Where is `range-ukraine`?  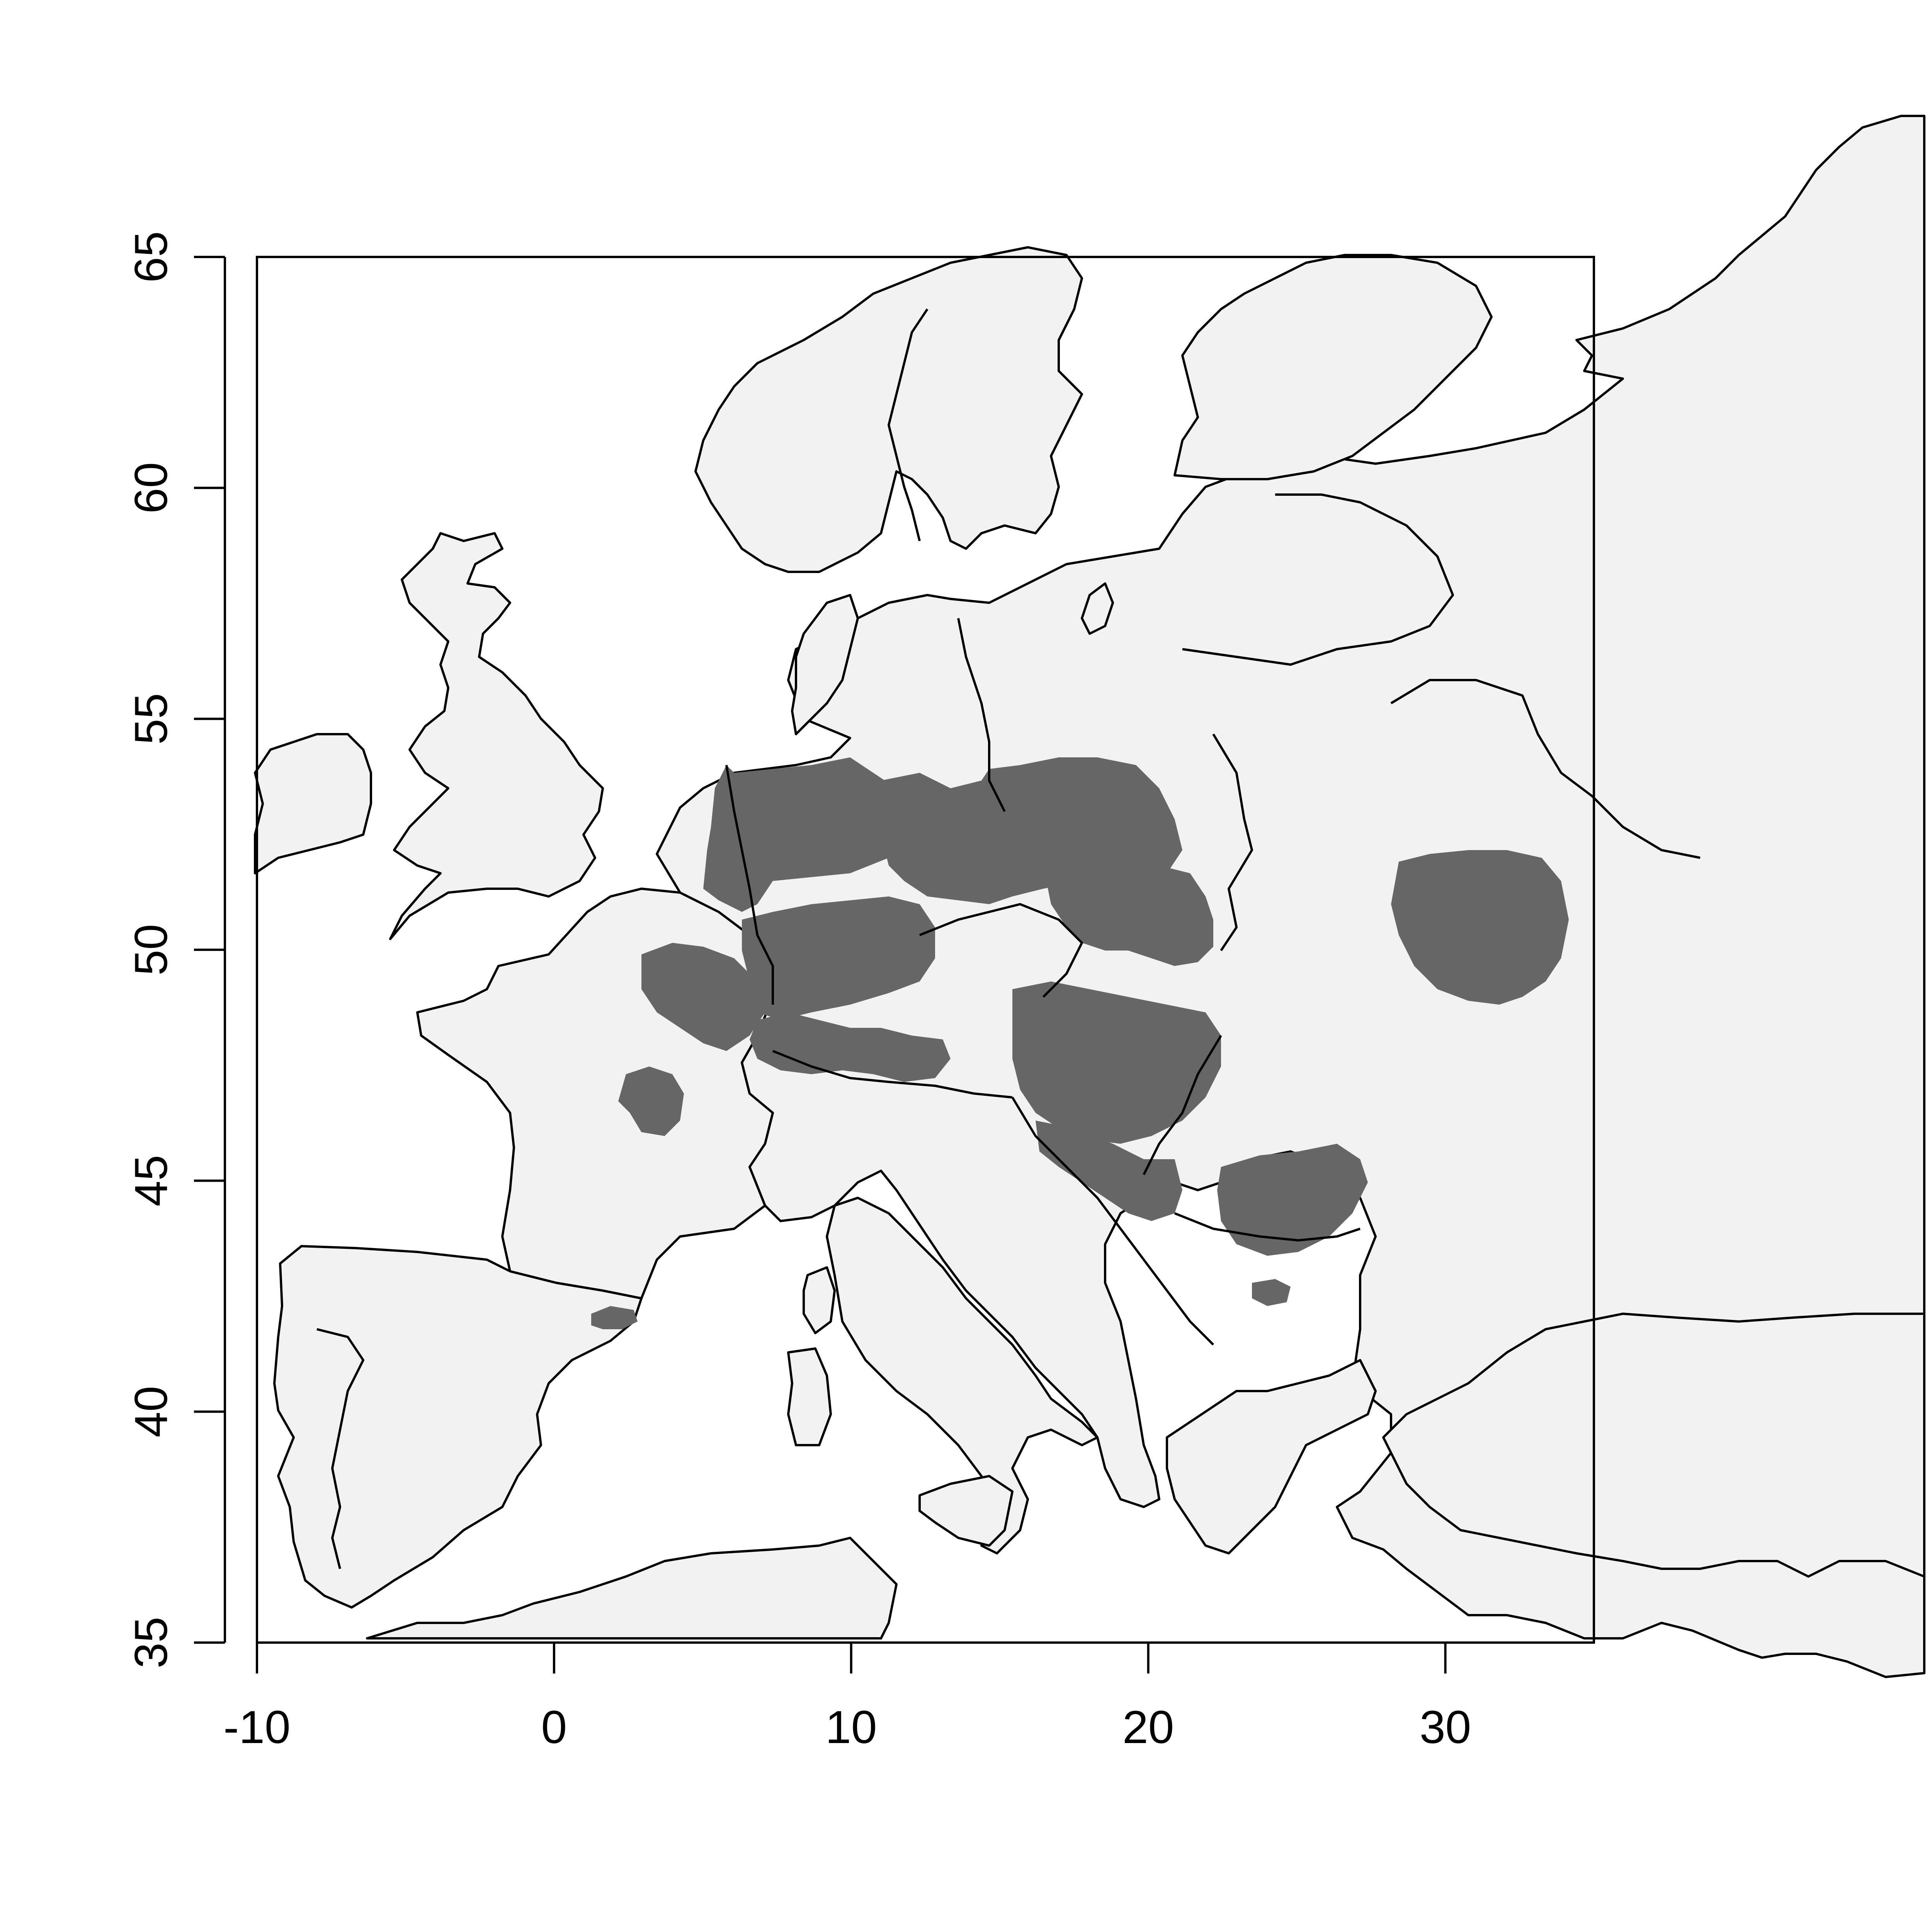 range-ukraine is located at coordinates (1480, 928).